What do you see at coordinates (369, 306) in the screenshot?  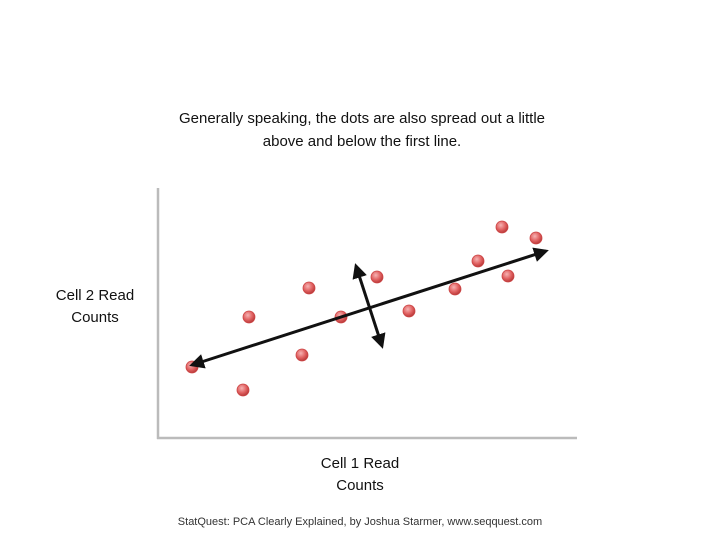 I see `spread-arrow` at bounding box center [369, 306].